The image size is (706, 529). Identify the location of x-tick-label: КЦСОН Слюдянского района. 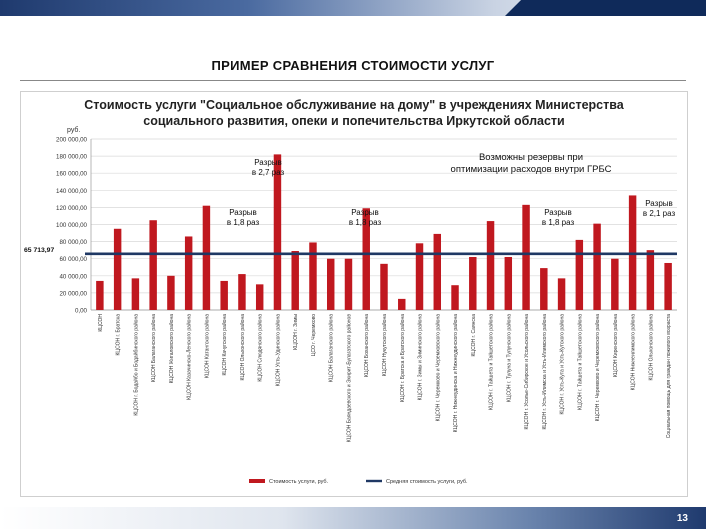
(260, 348).